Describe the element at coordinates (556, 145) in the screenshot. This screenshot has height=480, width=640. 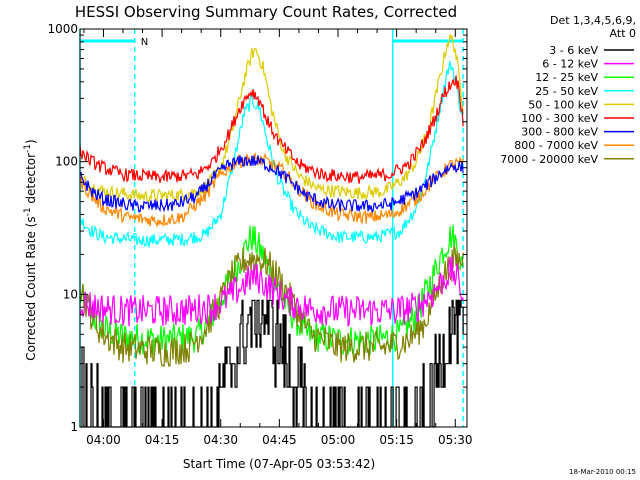
I see `legend-label: 800 - 7000 keV` at that location.